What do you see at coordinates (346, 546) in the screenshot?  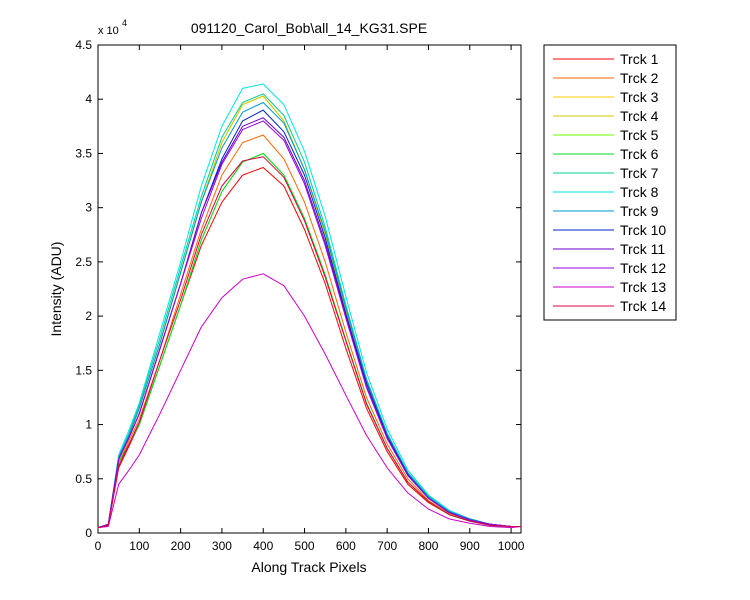 I see `x-tick-label: 600` at bounding box center [346, 546].